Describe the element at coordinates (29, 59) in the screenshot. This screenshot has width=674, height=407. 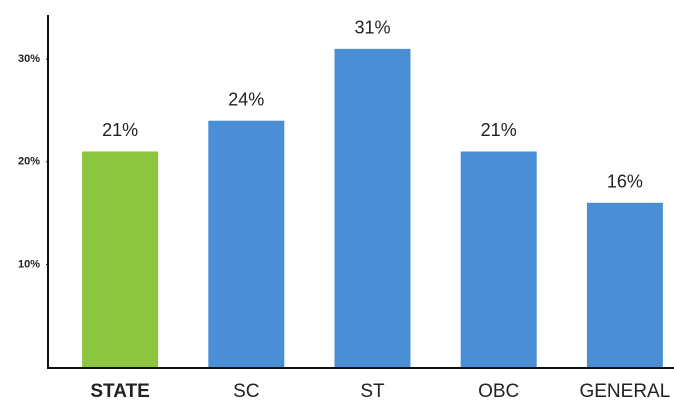
I see `y-tick-label: 30%` at that location.